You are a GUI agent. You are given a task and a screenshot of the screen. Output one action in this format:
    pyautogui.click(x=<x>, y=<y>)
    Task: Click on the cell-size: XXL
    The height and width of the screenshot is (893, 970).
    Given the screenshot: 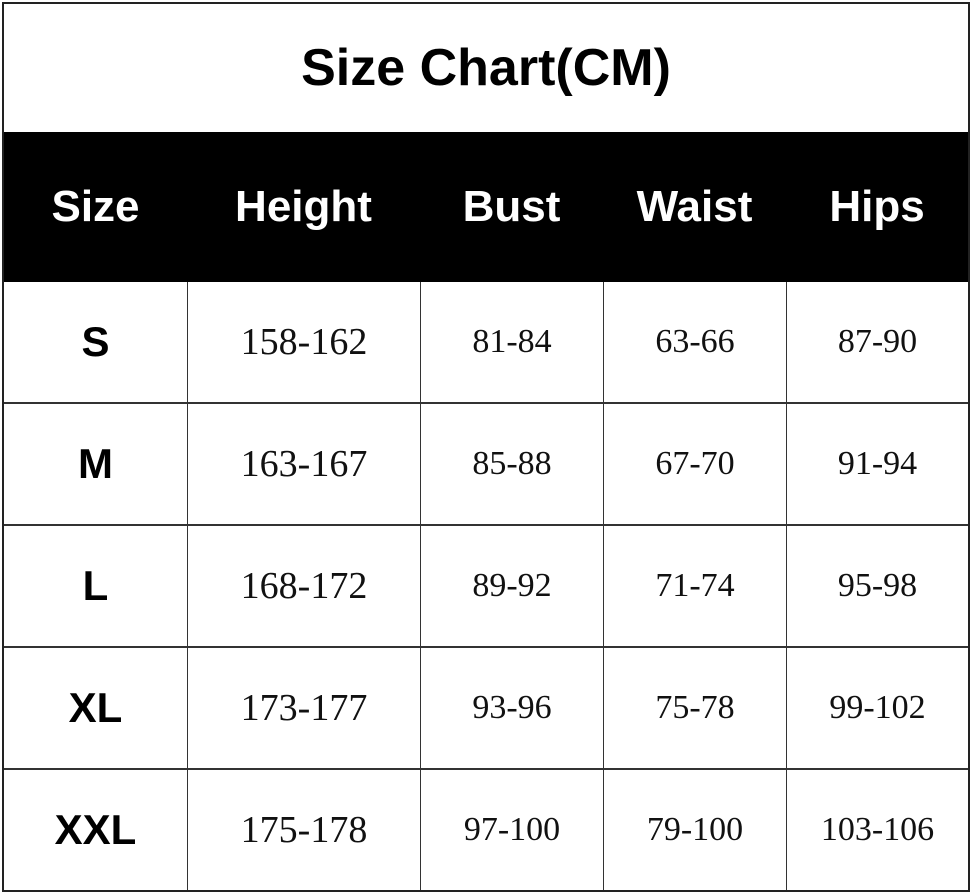 What is the action you would take?
    pyautogui.click(x=95, y=829)
    